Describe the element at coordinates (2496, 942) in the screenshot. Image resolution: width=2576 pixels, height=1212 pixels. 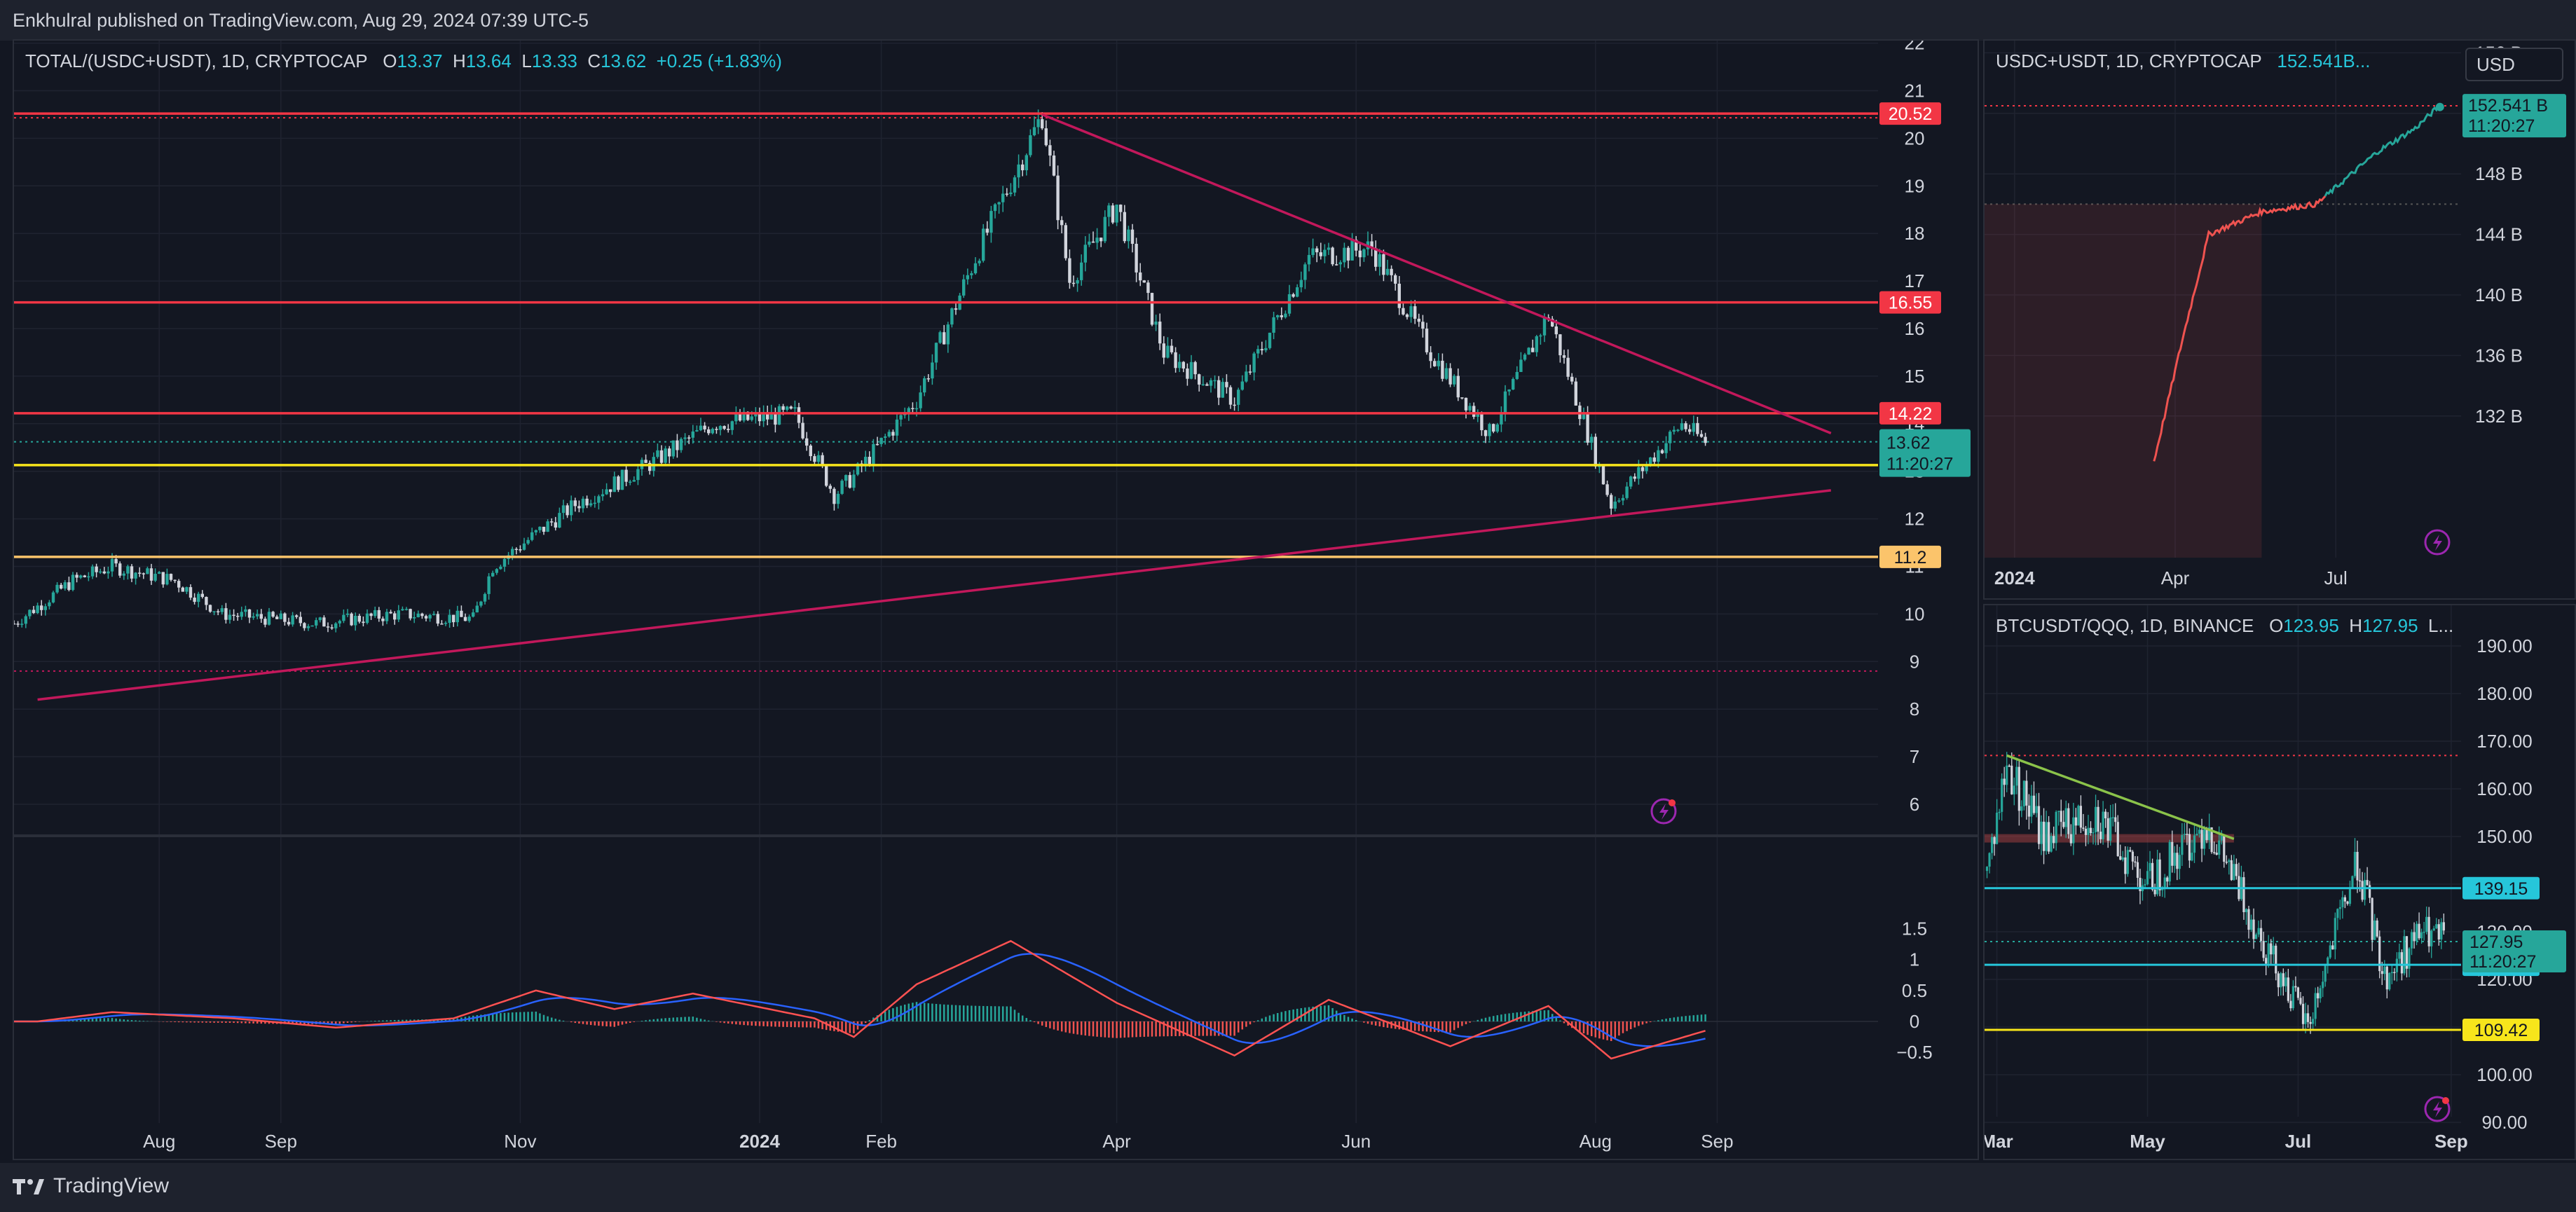
I see `current-price-label: 127.95` at that location.